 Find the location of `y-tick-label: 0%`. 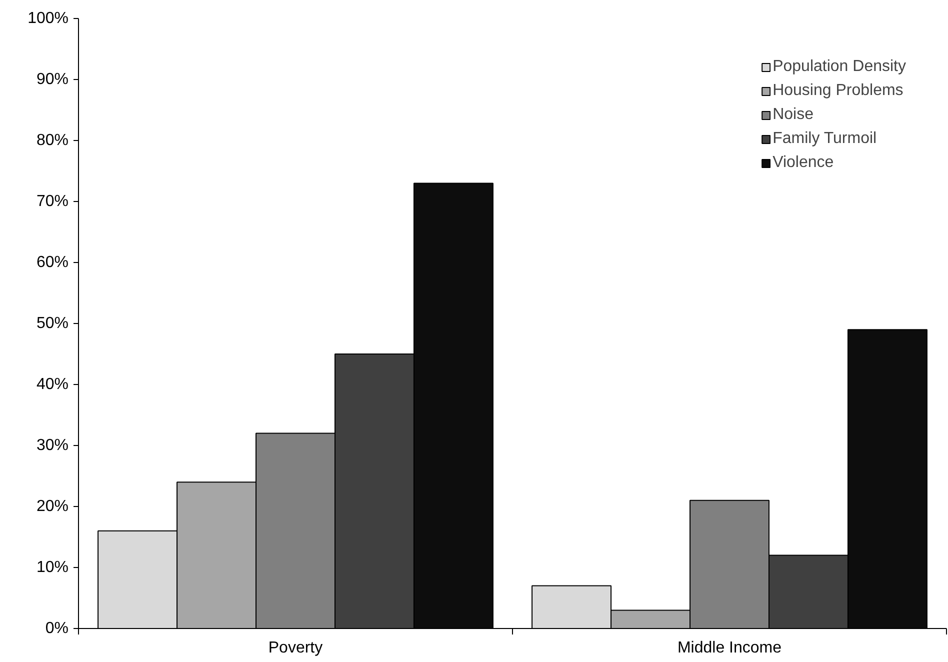

y-tick-label: 0% is located at coordinates (56, 628).